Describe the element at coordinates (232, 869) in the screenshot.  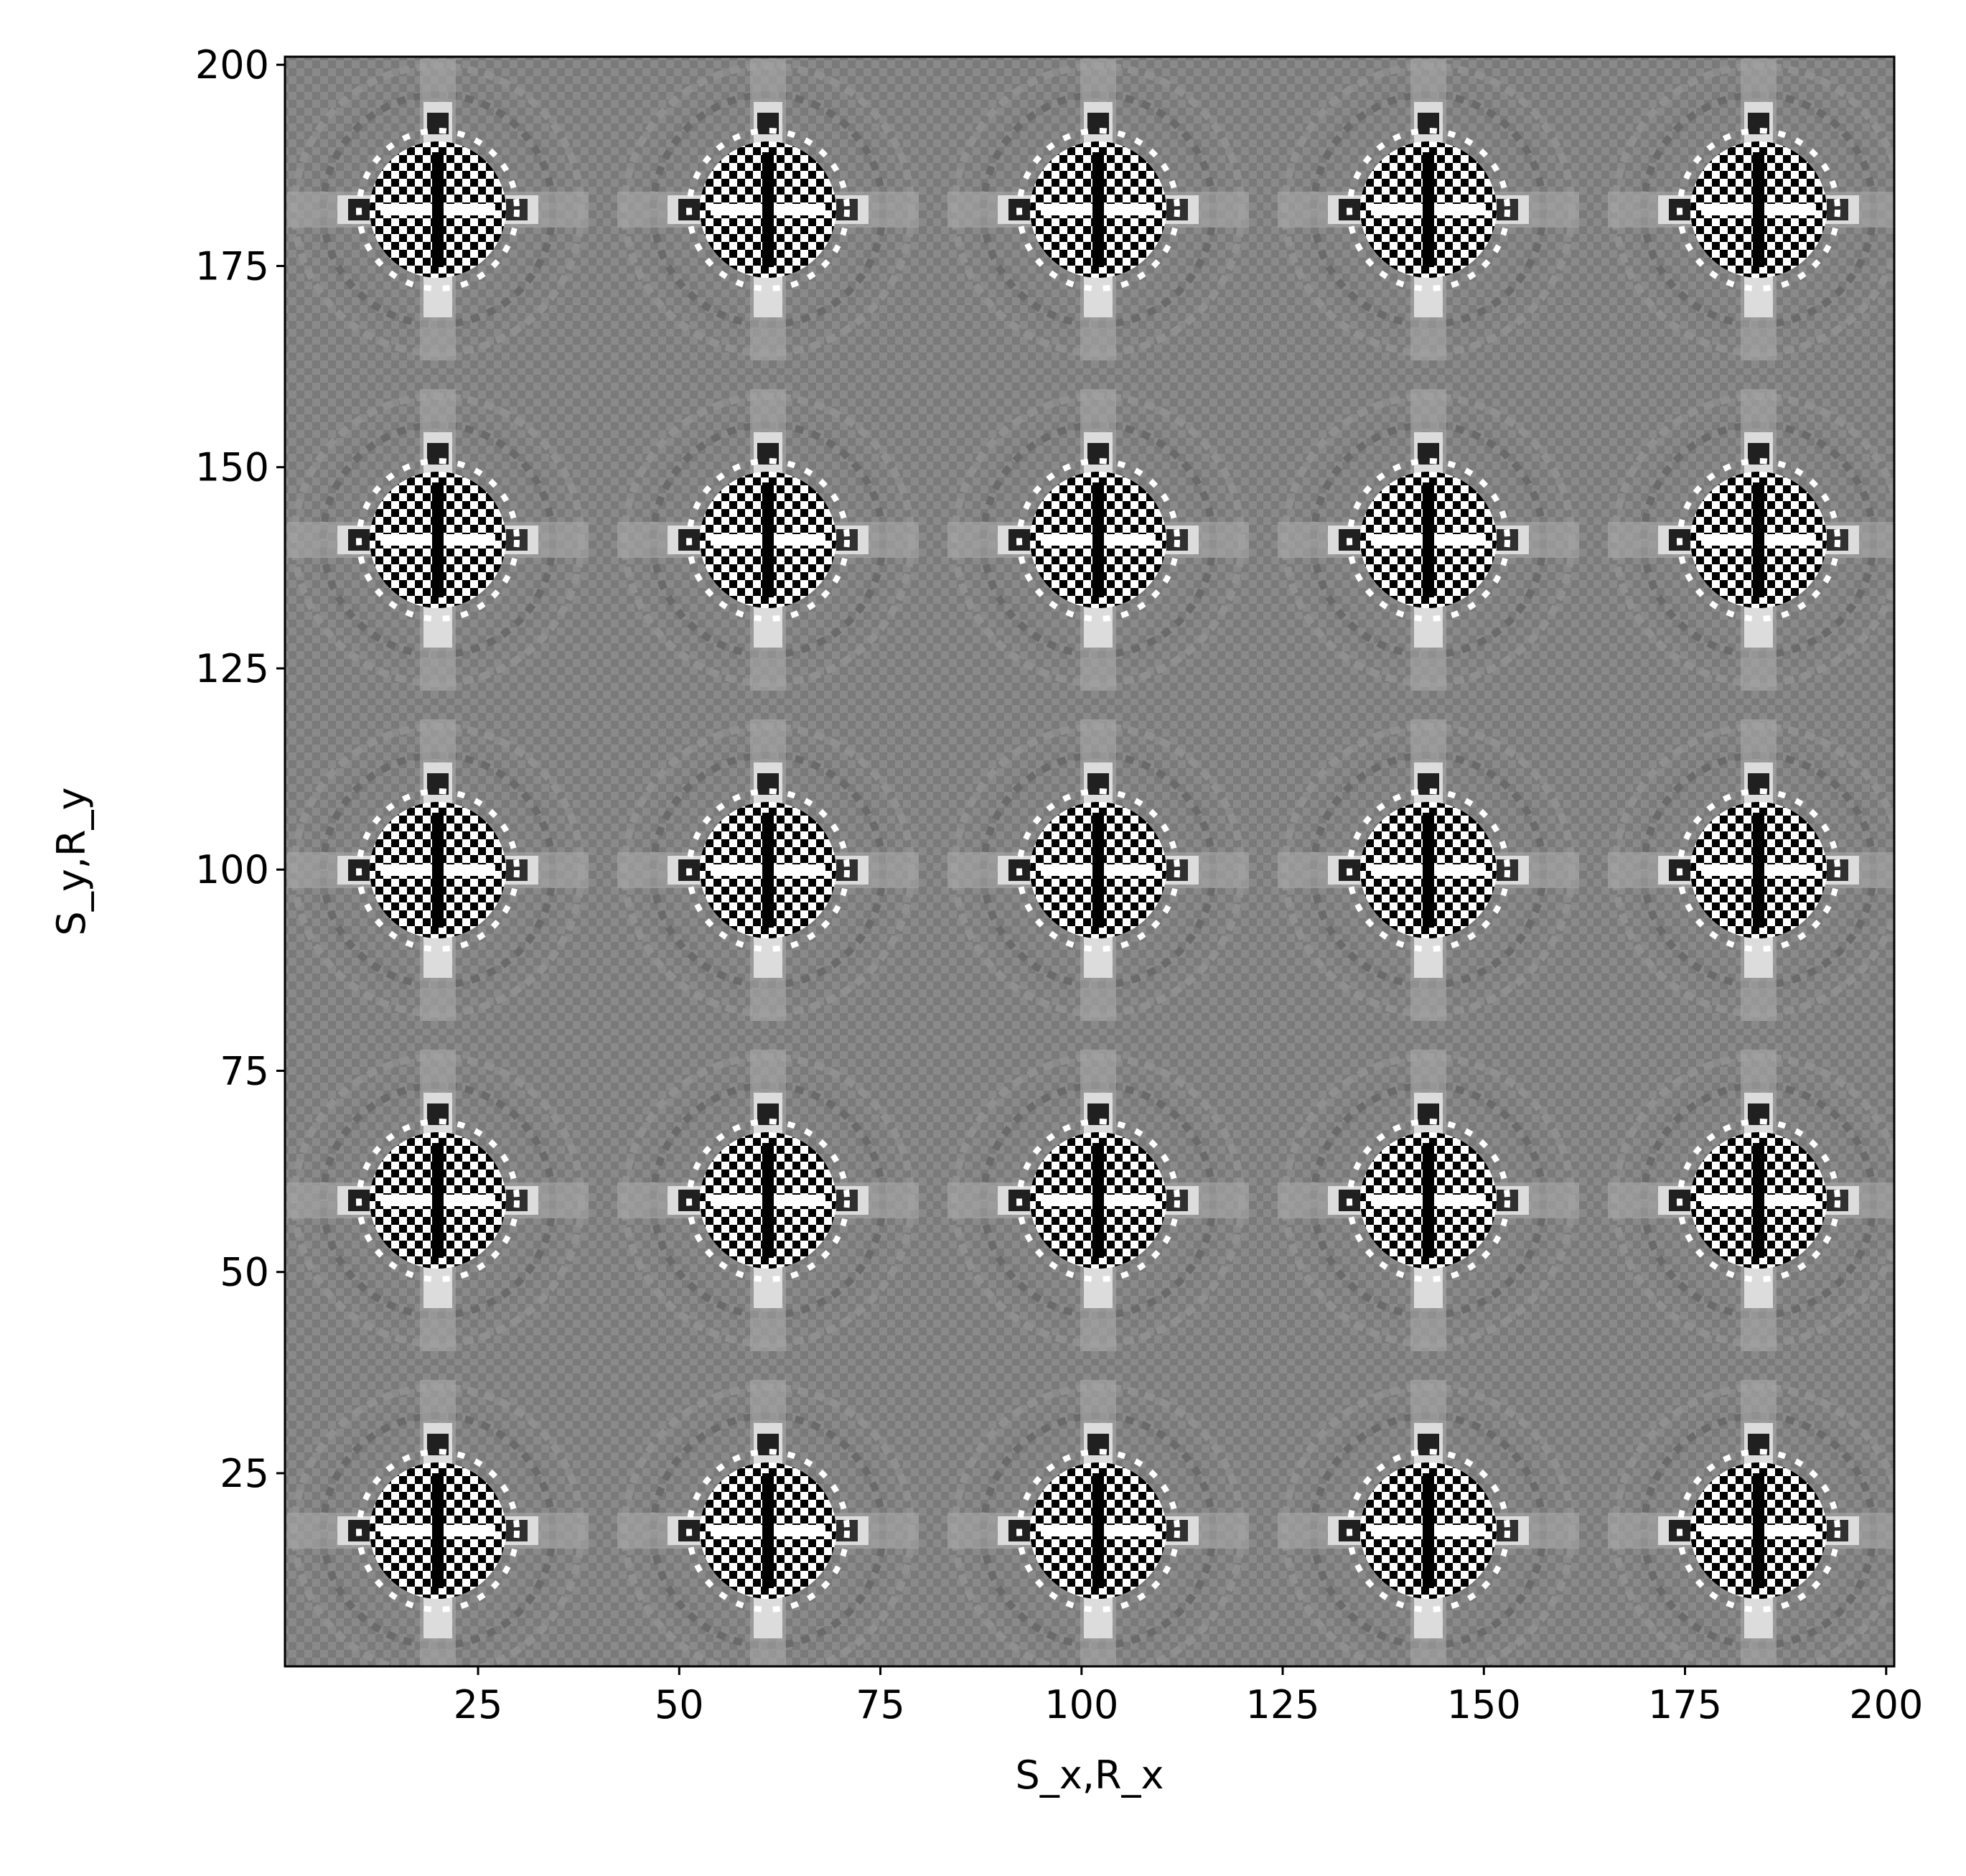
I see `y-tick-label: 100` at that location.